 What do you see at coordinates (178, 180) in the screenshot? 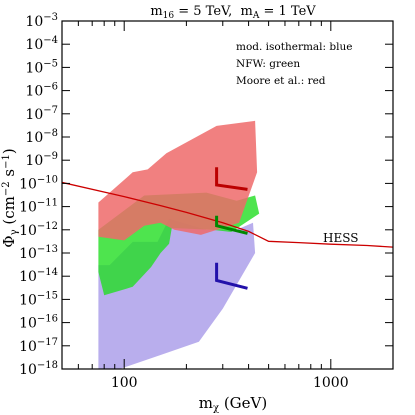
I see `region-moore-et-al` at bounding box center [178, 180].